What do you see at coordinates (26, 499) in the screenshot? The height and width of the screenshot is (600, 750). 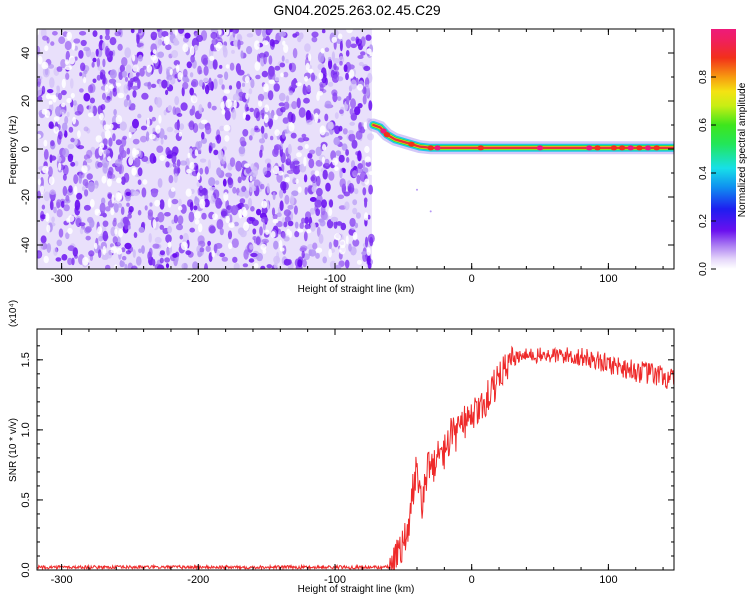 I see `snr-y-tick-label: 0.5` at bounding box center [26, 499].